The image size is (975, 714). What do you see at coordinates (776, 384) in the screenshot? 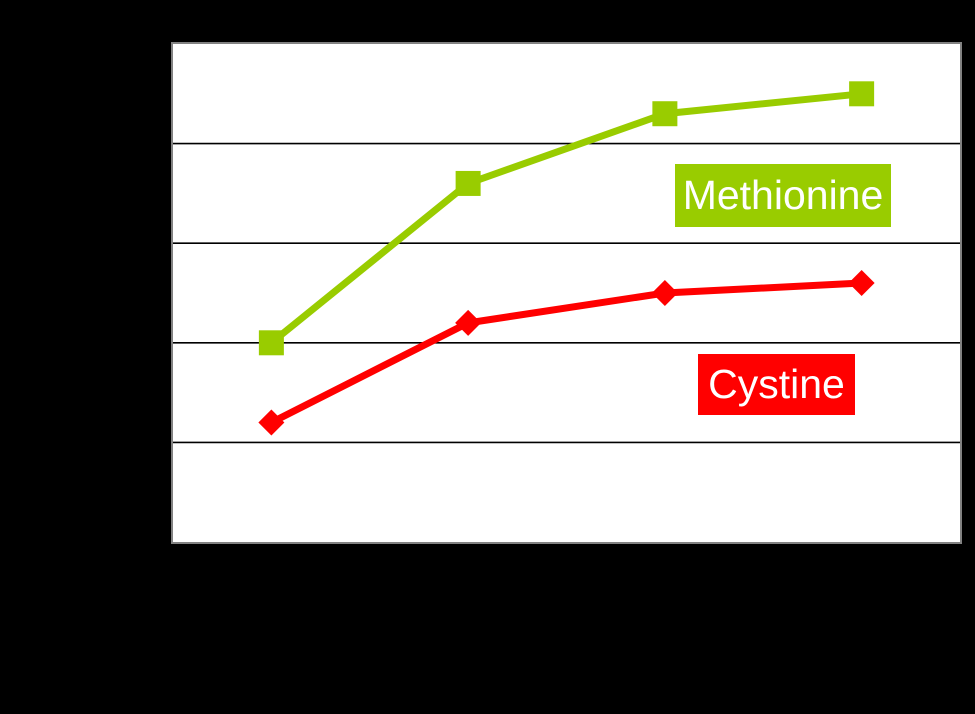
I see `cystine-series-label: Cystine` at bounding box center [776, 384].